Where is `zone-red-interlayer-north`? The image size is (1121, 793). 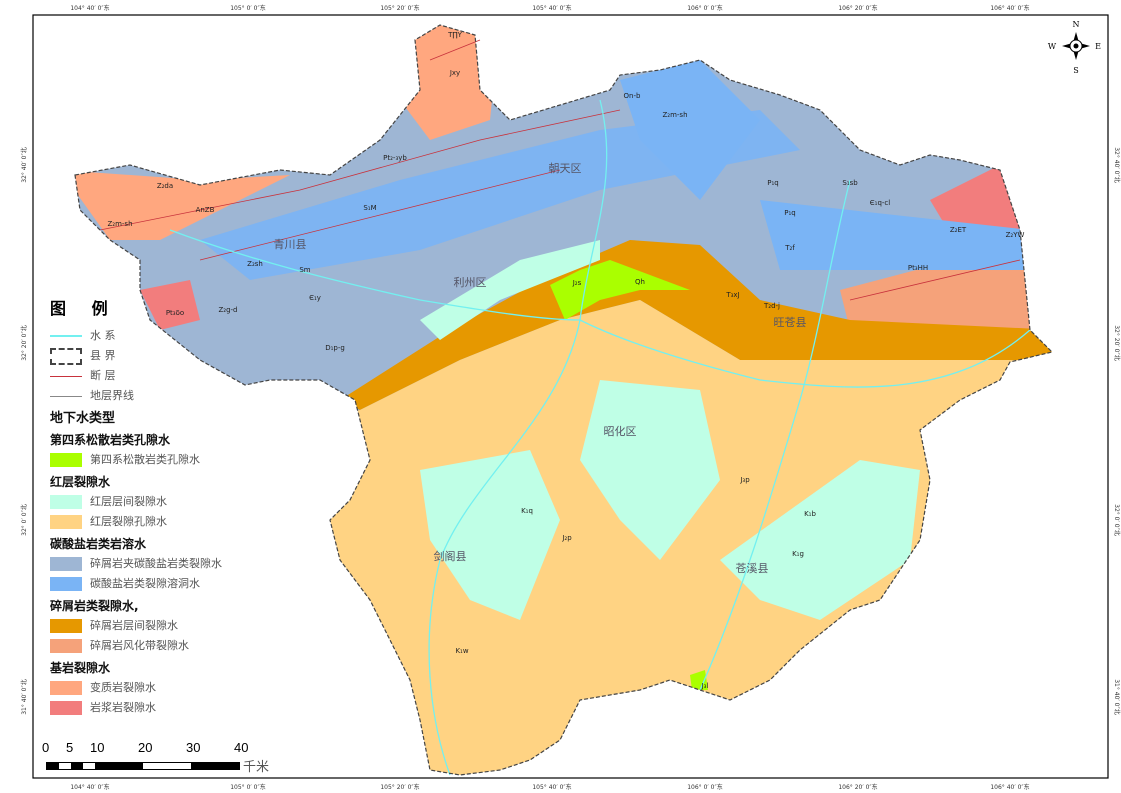 zone-red-interlayer-north is located at coordinates (510, 290).